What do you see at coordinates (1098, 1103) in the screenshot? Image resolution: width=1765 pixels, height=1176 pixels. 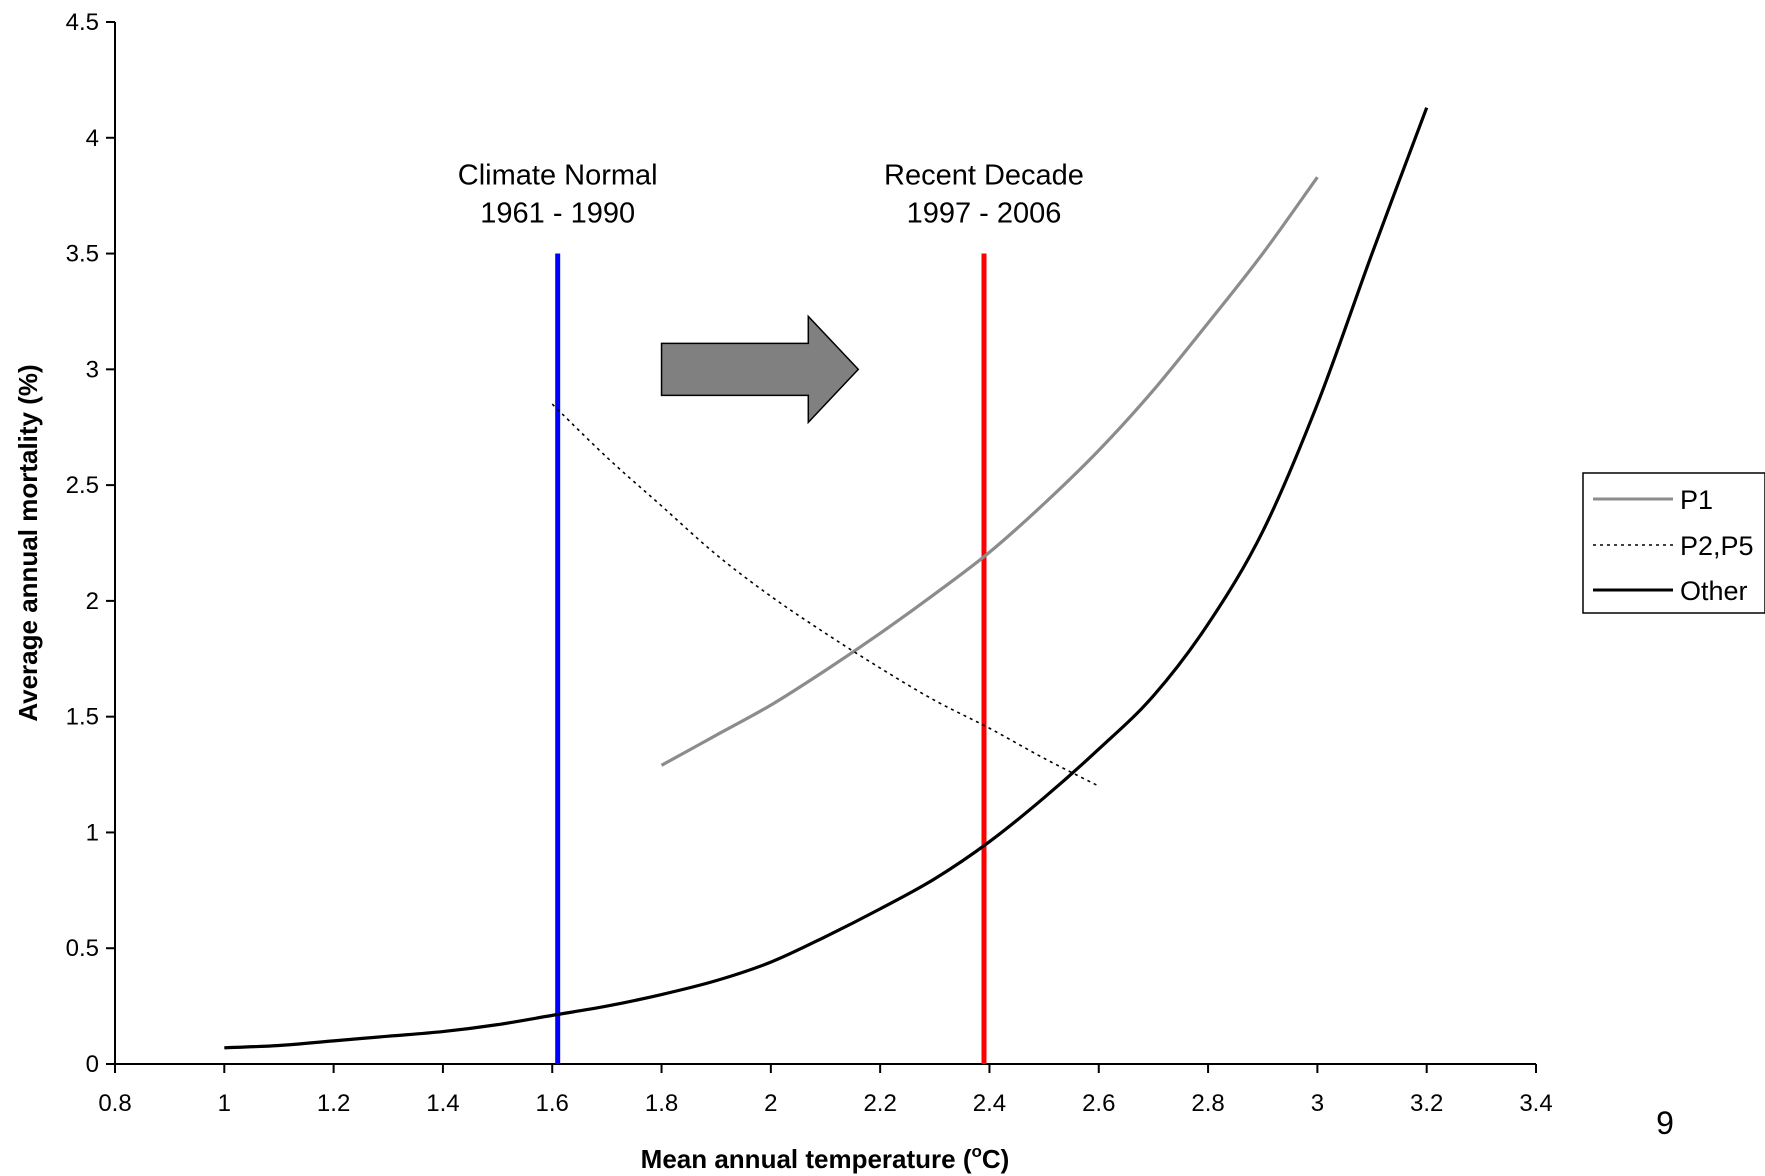 I see `x-tick-label: 2.6` at bounding box center [1098, 1103].